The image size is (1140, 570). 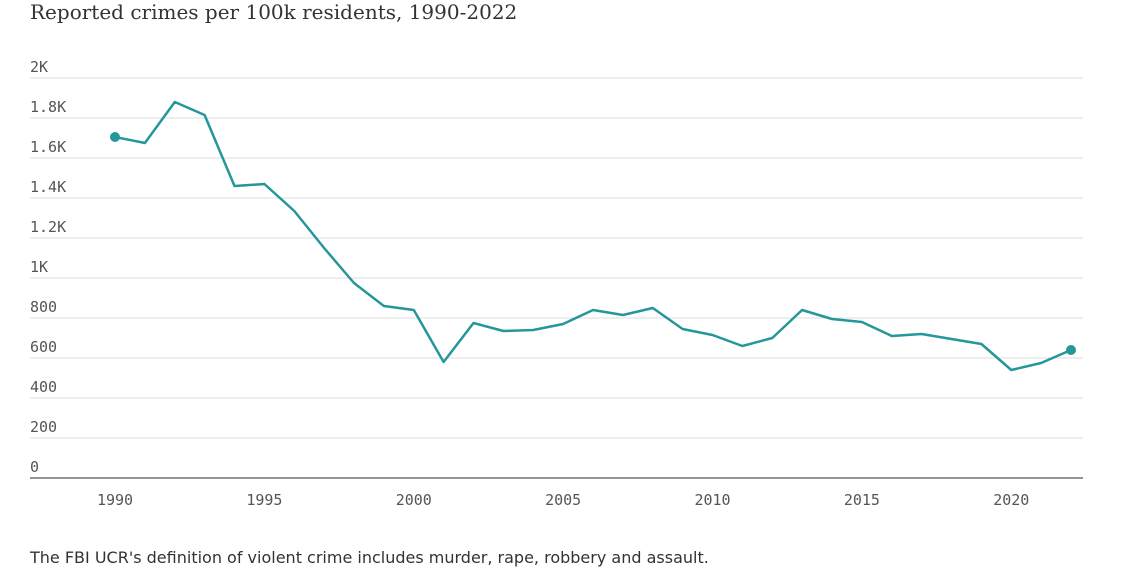 What do you see at coordinates (115, 137) in the screenshot?
I see `start-point-marker` at bounding box center [115, 137].